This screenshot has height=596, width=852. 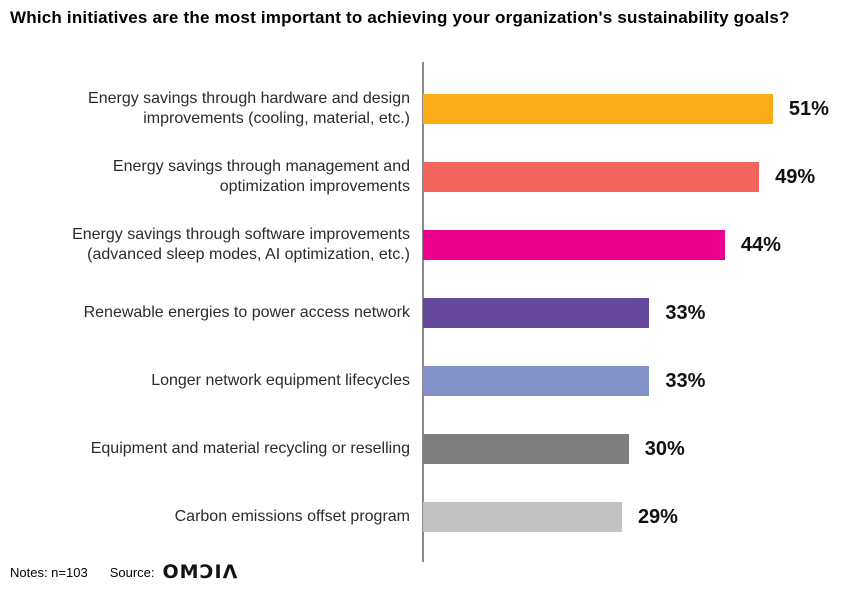 What do you see at coordinates (526, 449) in the screenshot?
I see `bar-recycling-reselling` at bounding box center [526, 449].